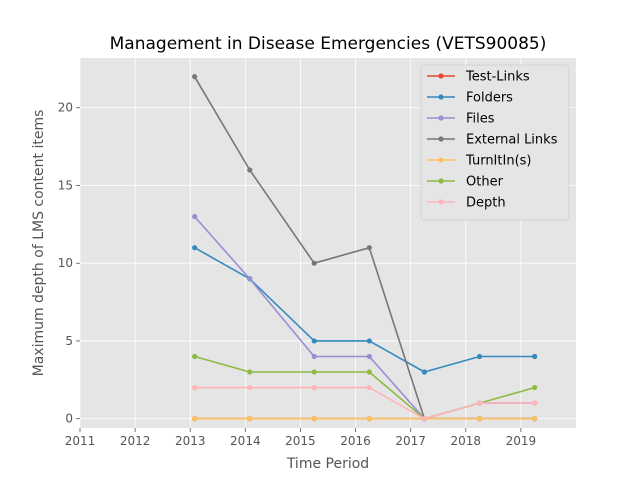  What do you see at coordinates (65, 185) in the screenshot?
I see `y-tick-label: 15` at bounding box center [65, 185].